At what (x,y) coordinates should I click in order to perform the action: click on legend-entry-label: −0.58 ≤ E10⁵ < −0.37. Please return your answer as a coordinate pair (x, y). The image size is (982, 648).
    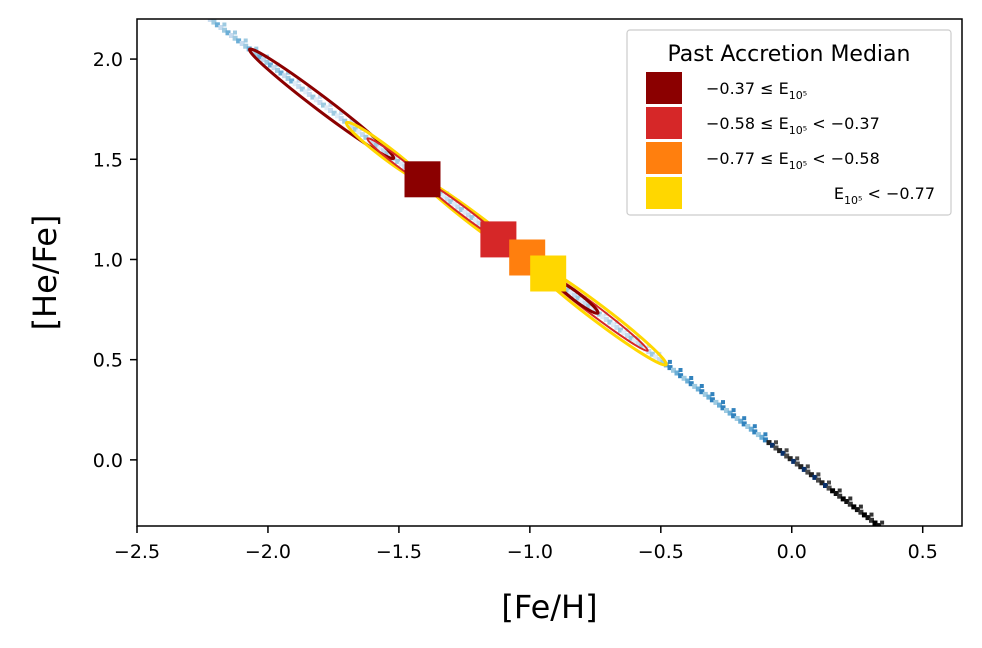
    Looking at the image, I should click on (793, 125).